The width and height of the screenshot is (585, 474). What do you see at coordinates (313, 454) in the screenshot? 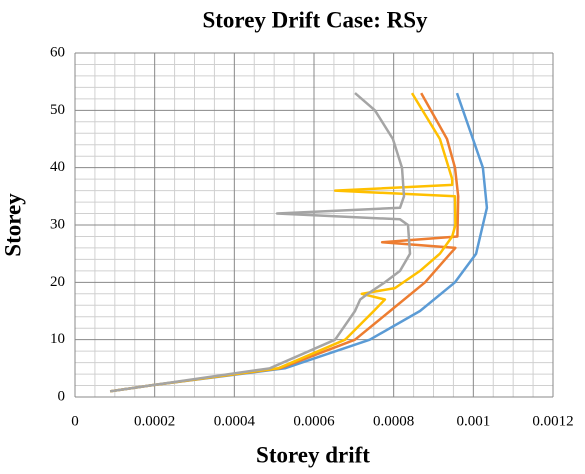
I see `x-axis-label: Storey drift` at bounding box center [313, 454].